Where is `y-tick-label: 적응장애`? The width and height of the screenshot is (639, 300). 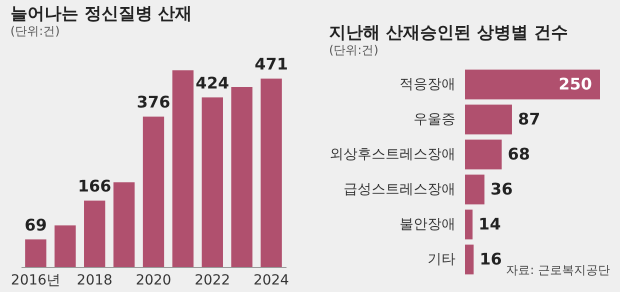 y-tick-label: 적응장애 is located at coordinates (428, 84).